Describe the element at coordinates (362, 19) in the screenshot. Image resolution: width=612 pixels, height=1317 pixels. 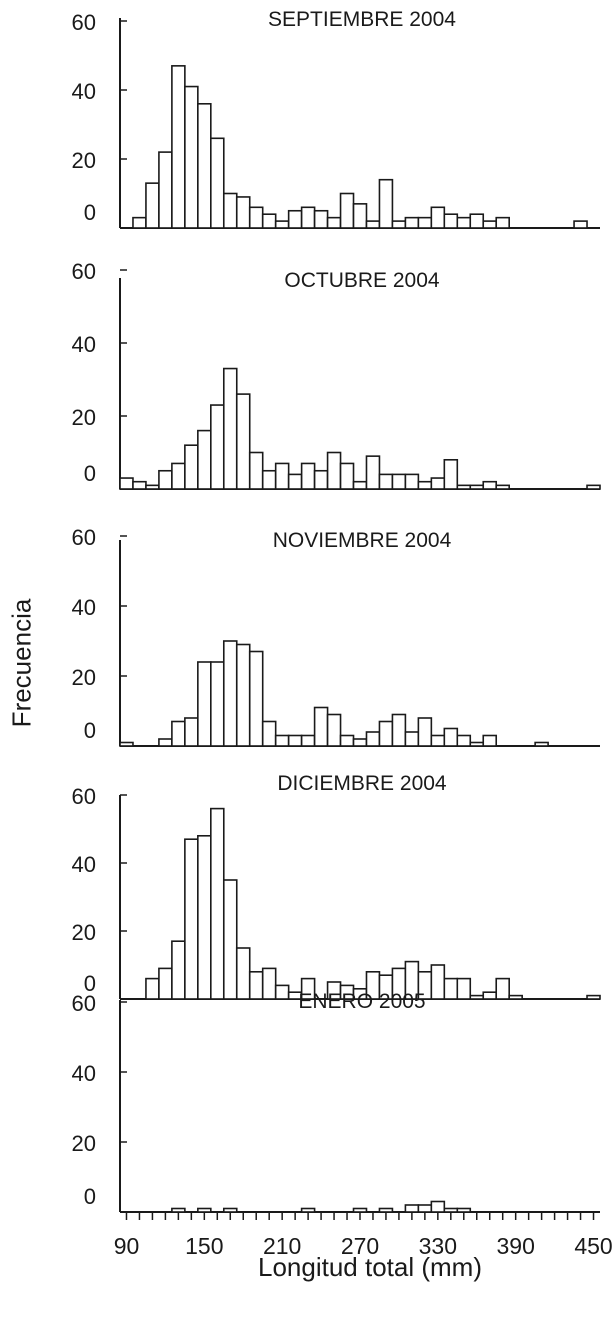
I see `panel-title-1: SEPTIEMBRE 2004` at that location.